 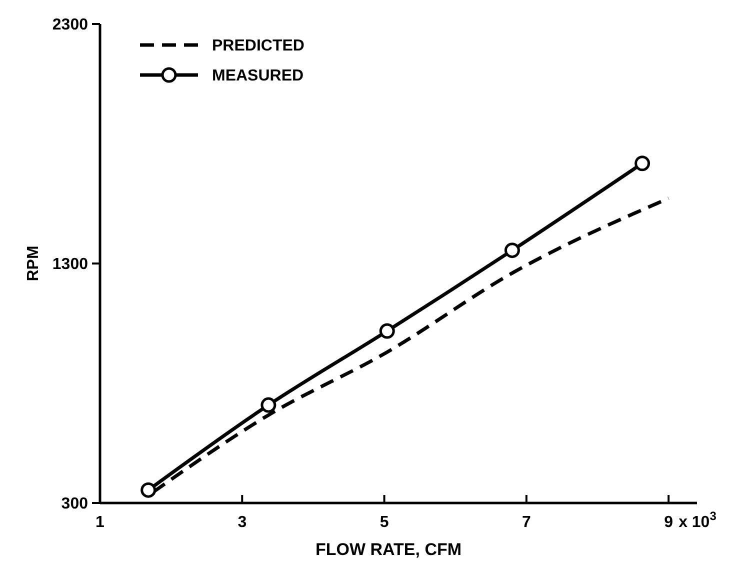 What do you see at coordinates (70, 265) in the screenshot?
I see `y-tick-label: 1300` at bounding box center [70, 265].